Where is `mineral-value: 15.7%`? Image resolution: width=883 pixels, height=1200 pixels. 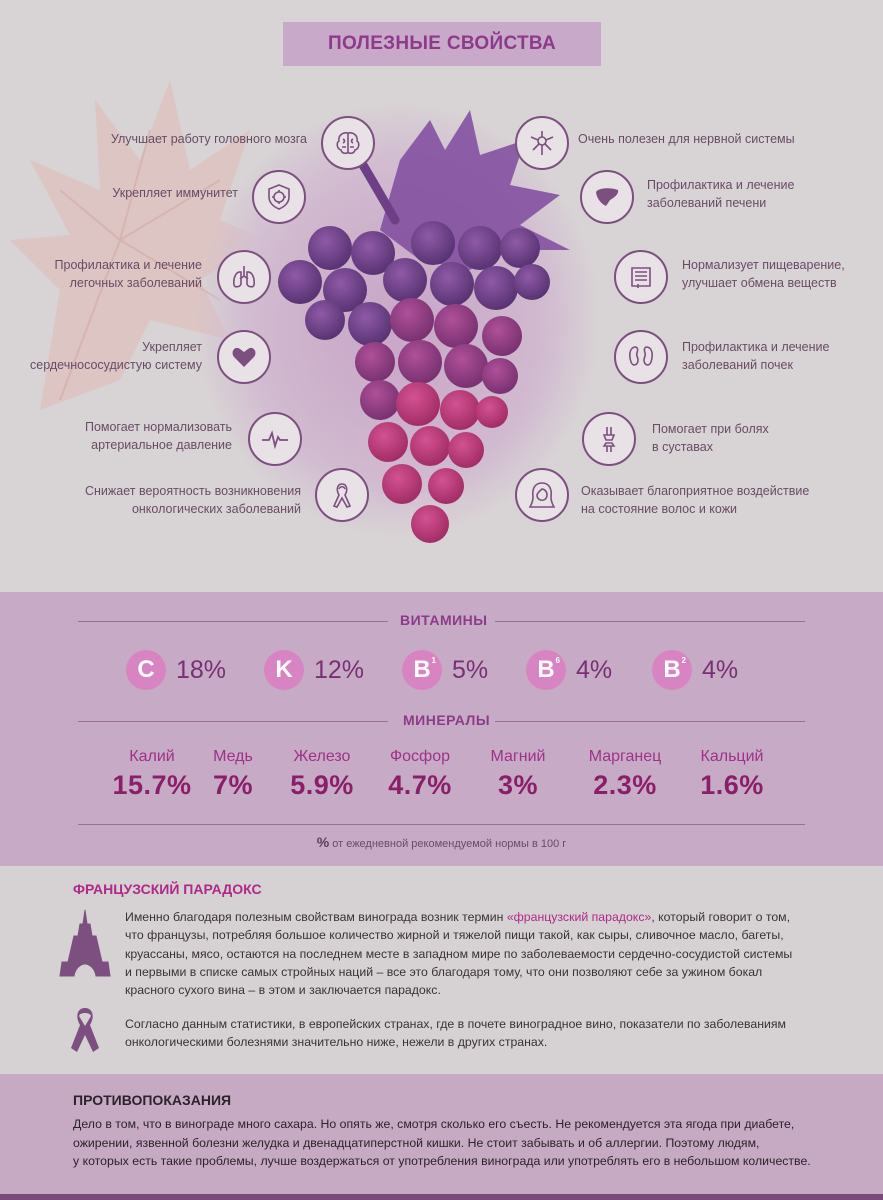
mineral-value: 15.7% is located at coordinates (152, 785).